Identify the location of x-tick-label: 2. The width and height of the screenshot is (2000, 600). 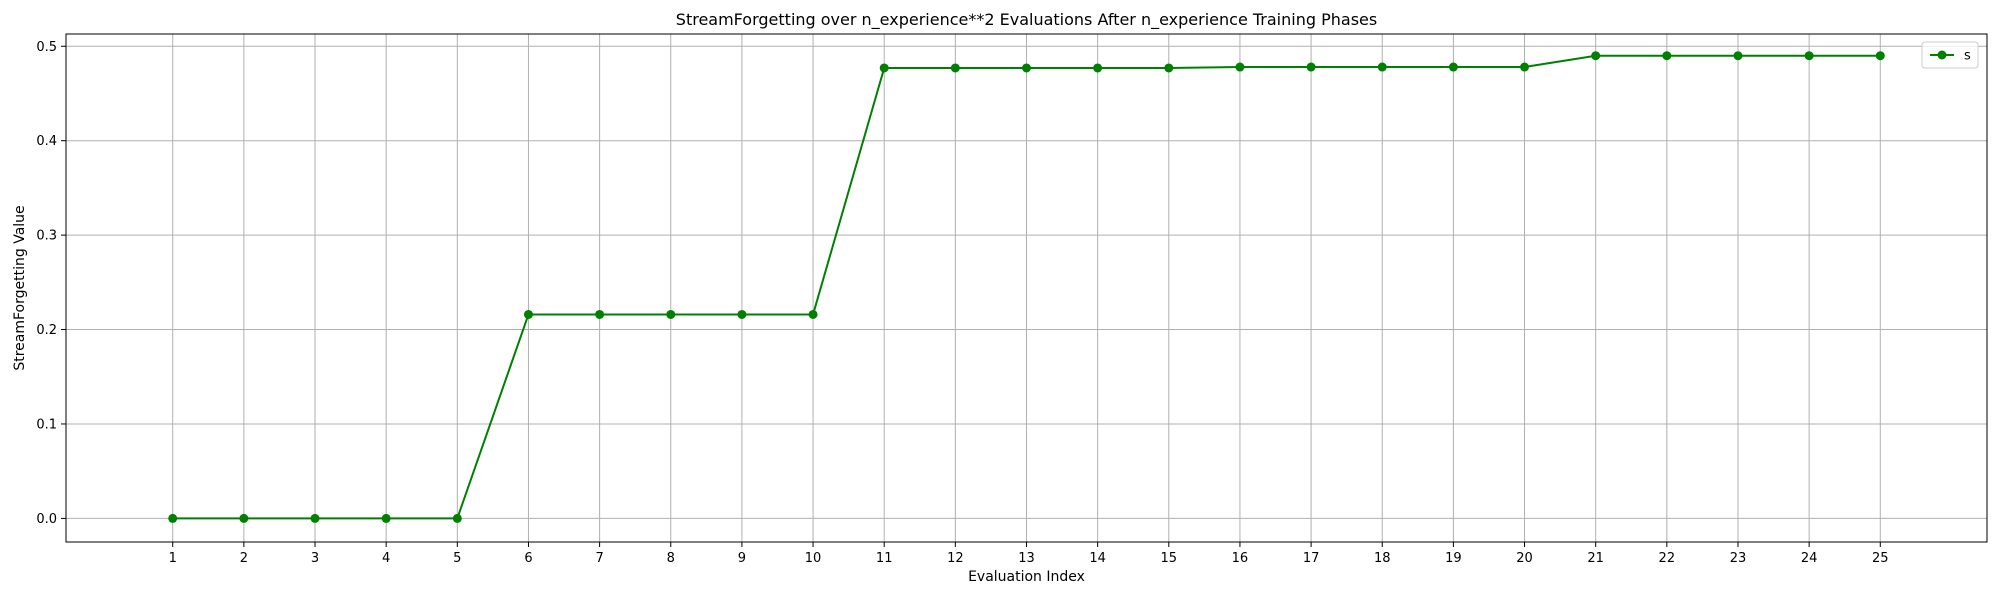
(244, 558).